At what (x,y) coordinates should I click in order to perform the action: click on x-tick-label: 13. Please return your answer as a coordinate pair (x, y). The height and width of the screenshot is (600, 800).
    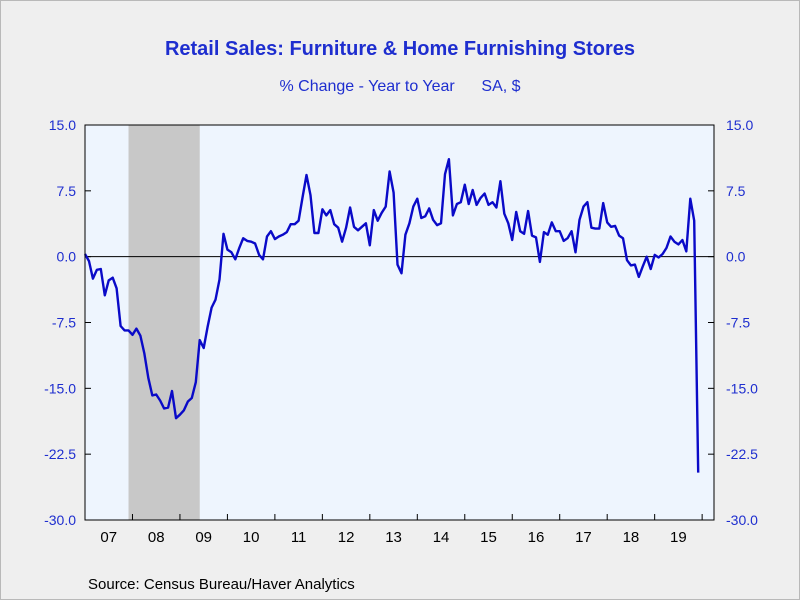
    Looking at the image, I should click on (393, 537).